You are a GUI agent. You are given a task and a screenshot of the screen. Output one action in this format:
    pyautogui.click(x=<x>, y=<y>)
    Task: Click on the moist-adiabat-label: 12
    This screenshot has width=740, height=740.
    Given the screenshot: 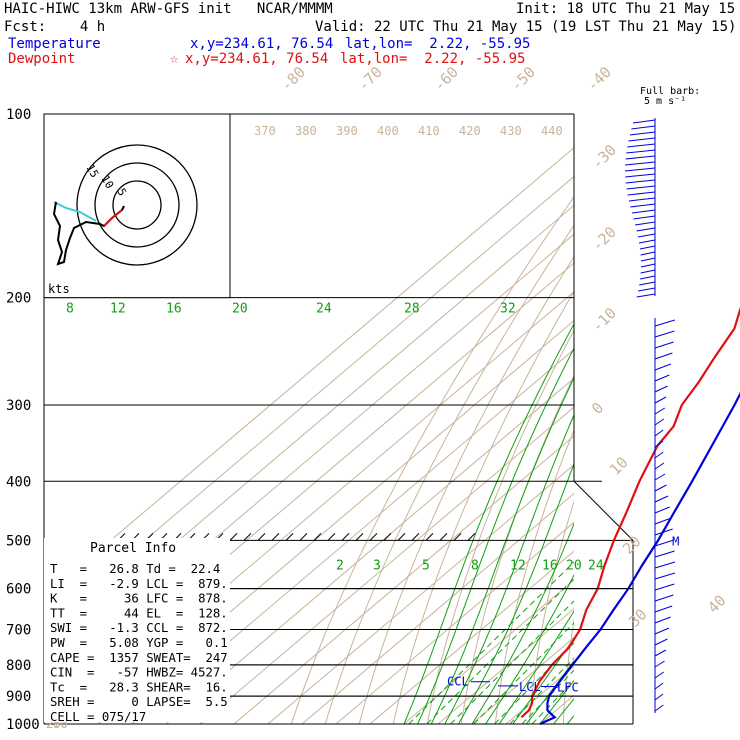 What is the action you would take?
    pyautogui.click(x=118, y=309)
    